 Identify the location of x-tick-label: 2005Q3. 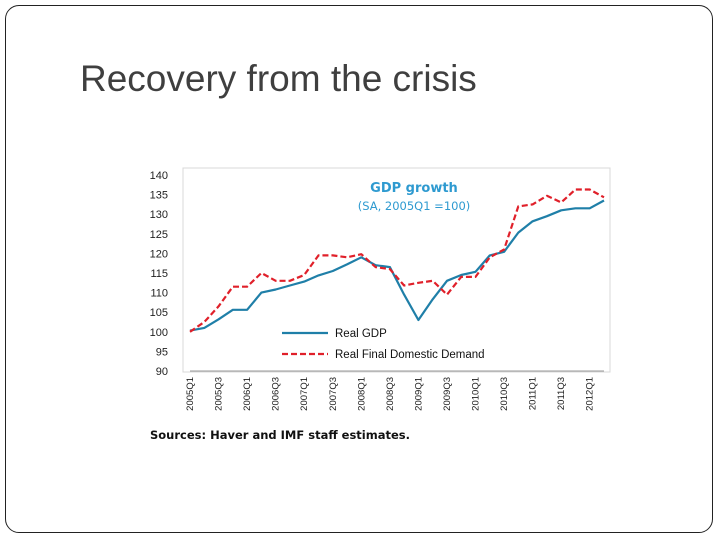
(219, 394).